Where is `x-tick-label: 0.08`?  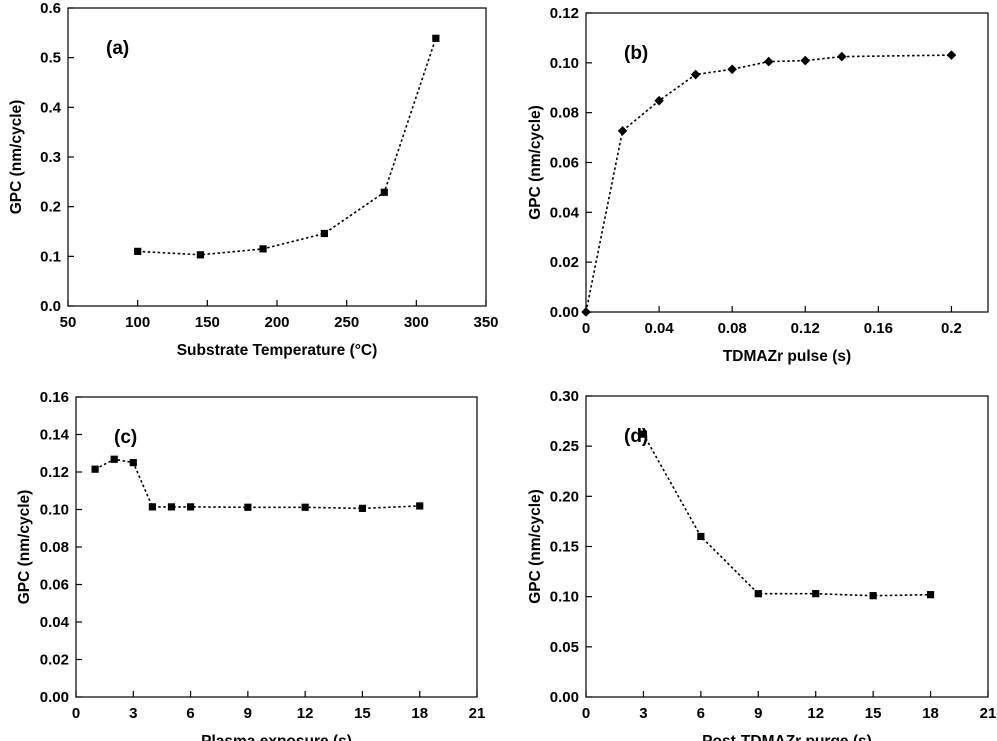
x-tick-label: 0.08 is located at coordinates (732, 328).